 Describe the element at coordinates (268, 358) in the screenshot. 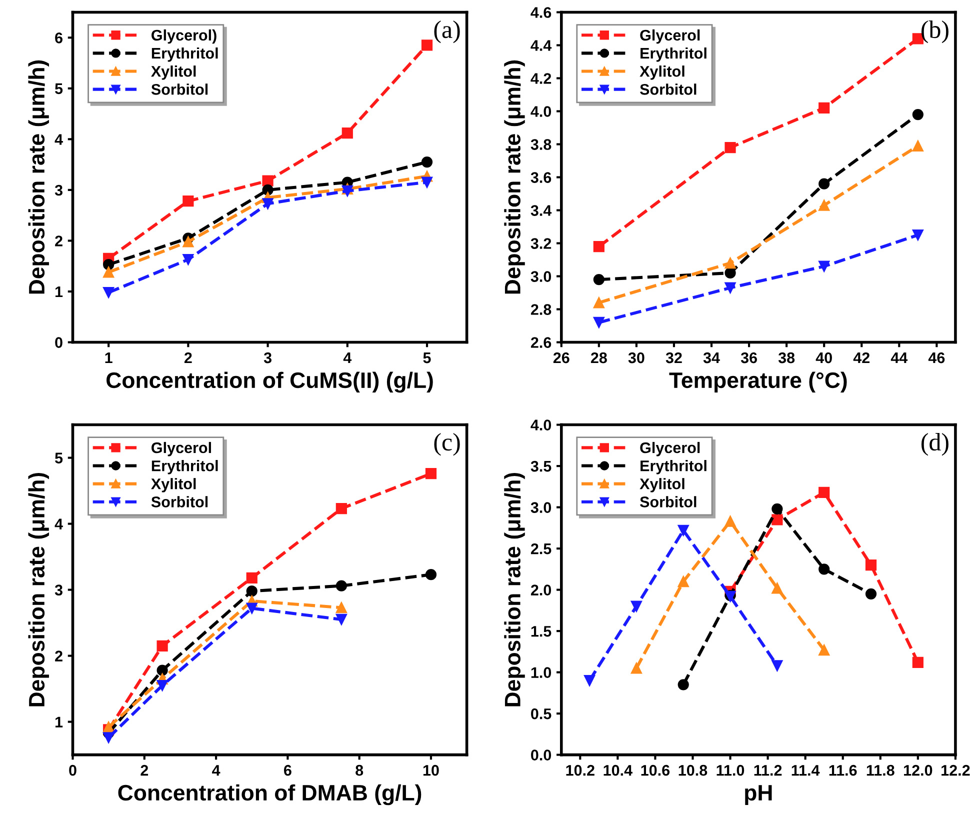

I see `x-tick-label: 3` at that location.